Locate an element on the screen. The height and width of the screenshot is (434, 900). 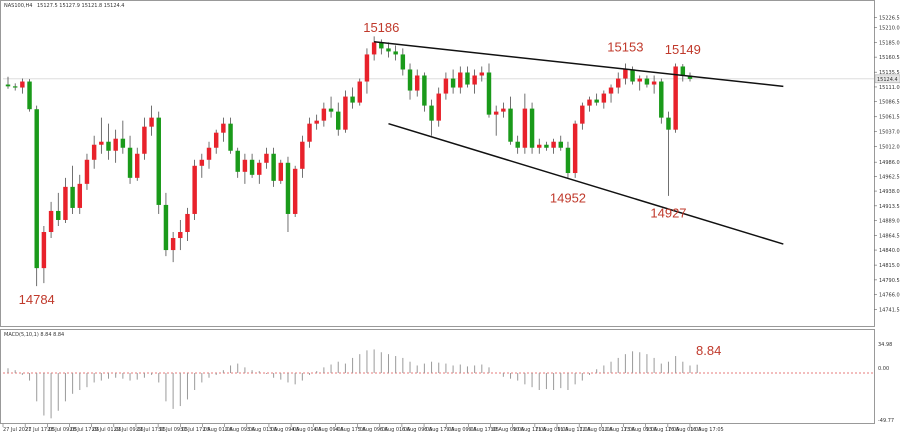
price-tick-label: 15012.0 is located at coordinates (889, 148).